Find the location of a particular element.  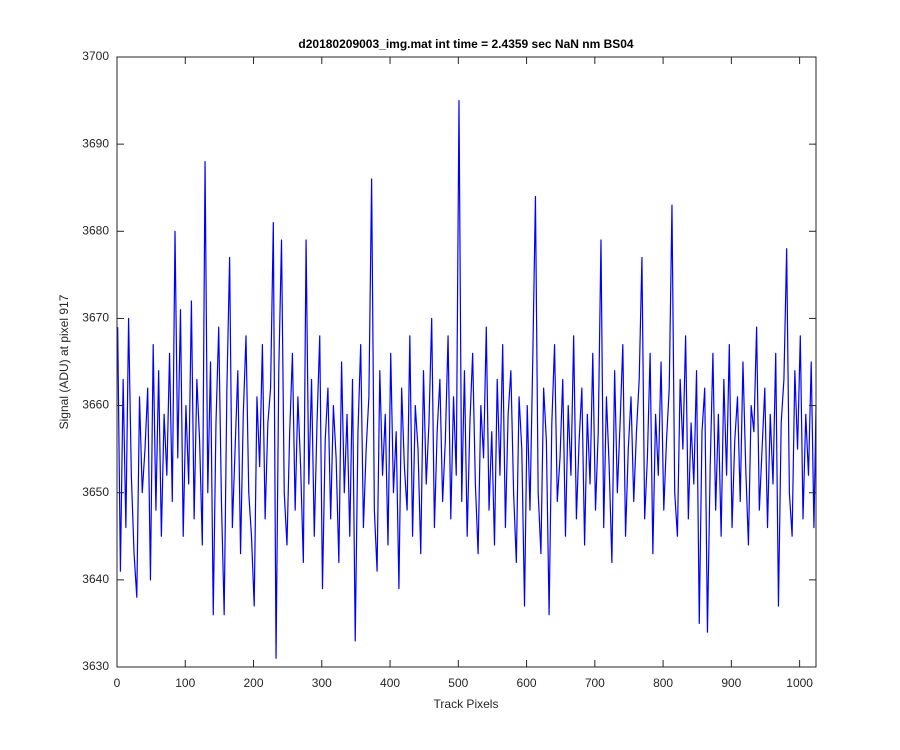

y-tick-label: 3660 is located at coordinates (95, 405).